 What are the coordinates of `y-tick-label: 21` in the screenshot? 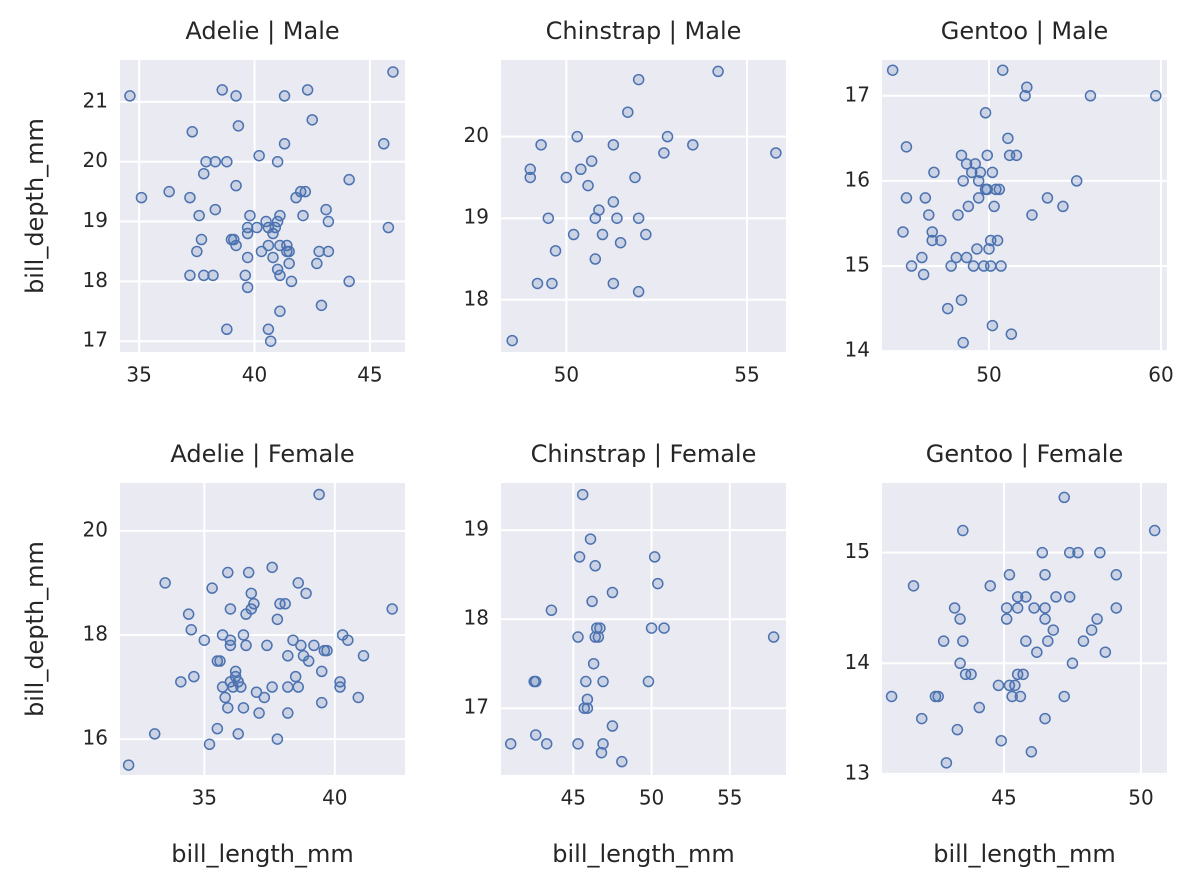 It's located at (95, 100).